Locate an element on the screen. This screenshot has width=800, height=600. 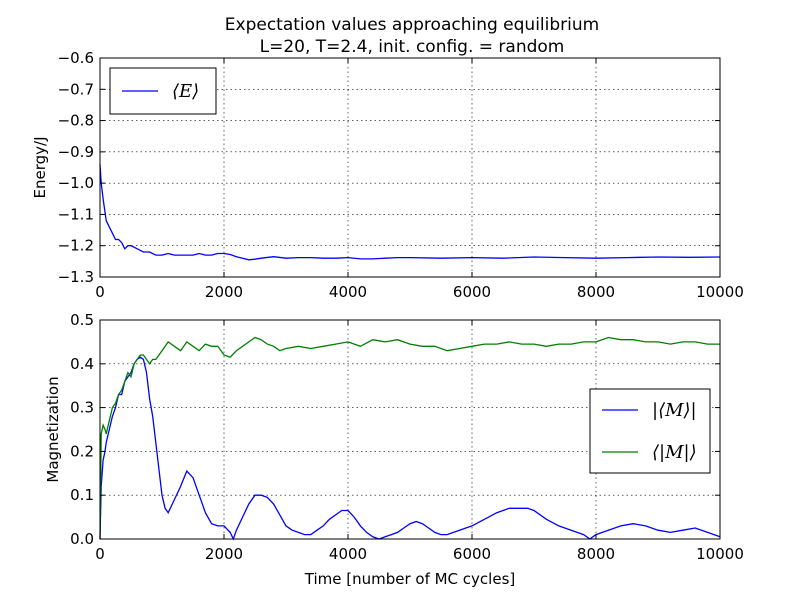
energy-xtick-label: 4000 is located at coordinates (348, 292).